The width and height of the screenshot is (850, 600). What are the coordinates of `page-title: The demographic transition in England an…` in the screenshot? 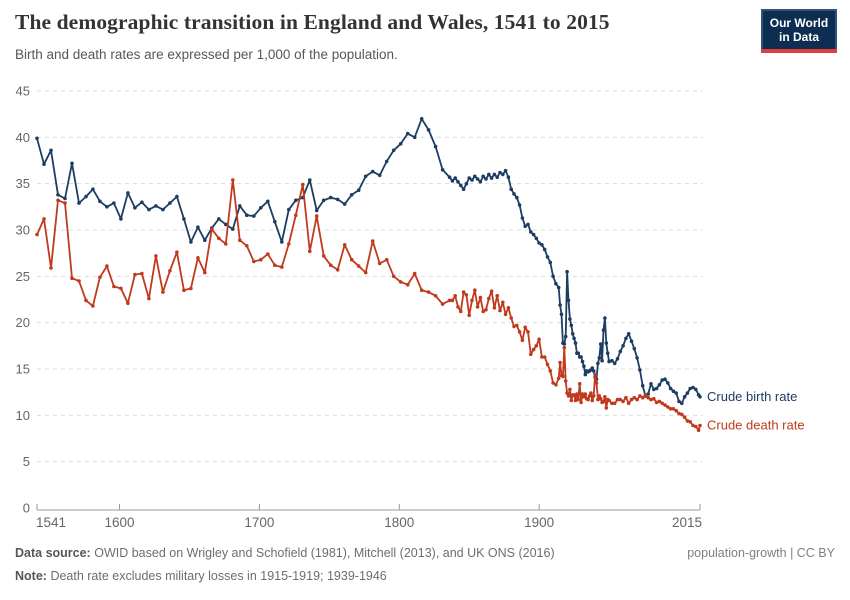 It's located at (312, 22).